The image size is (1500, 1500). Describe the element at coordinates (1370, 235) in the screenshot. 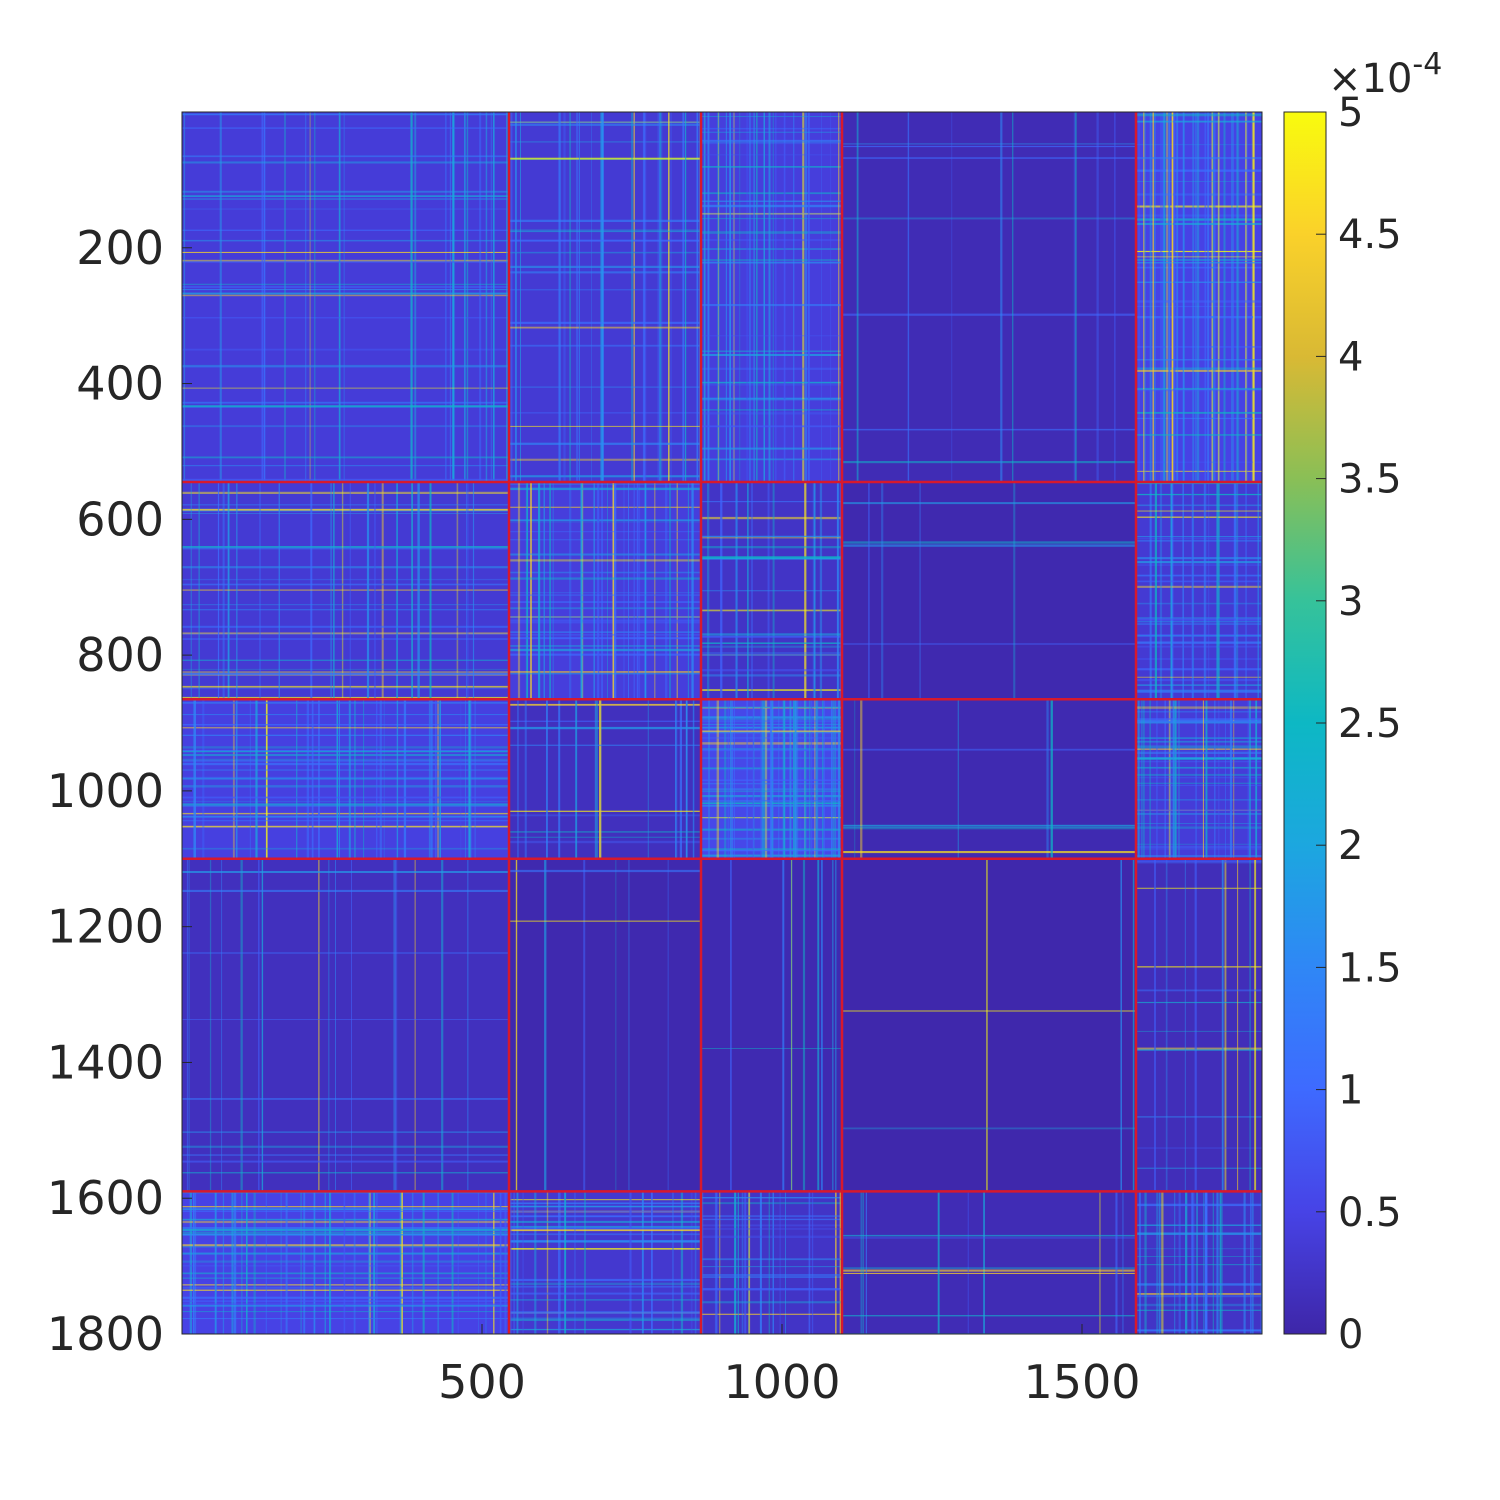

I see `colorbar-tick-label: 4.5` at that location.